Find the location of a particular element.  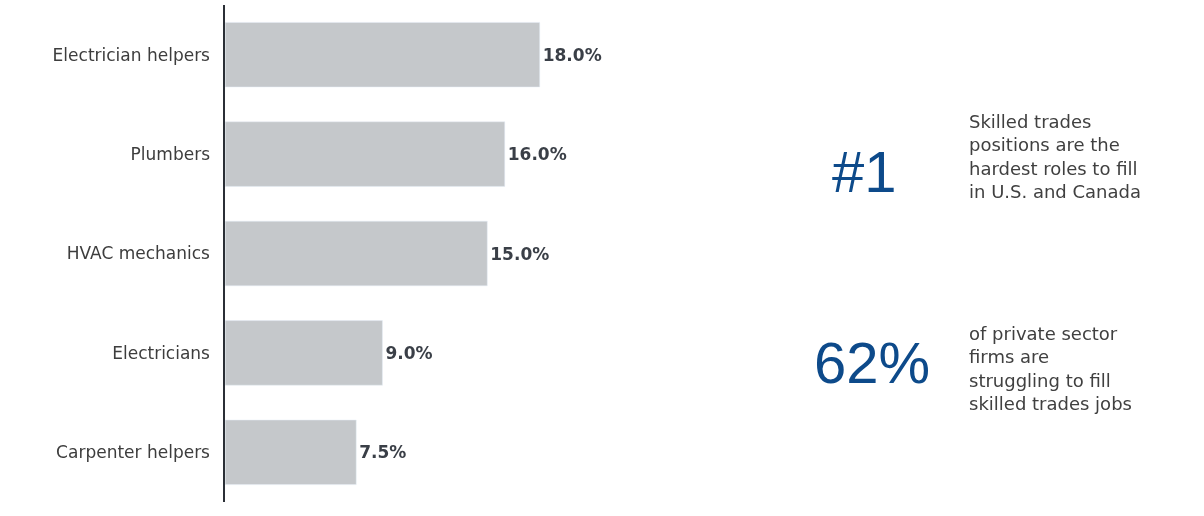

text: 62% is located at coordinates (872, 362).